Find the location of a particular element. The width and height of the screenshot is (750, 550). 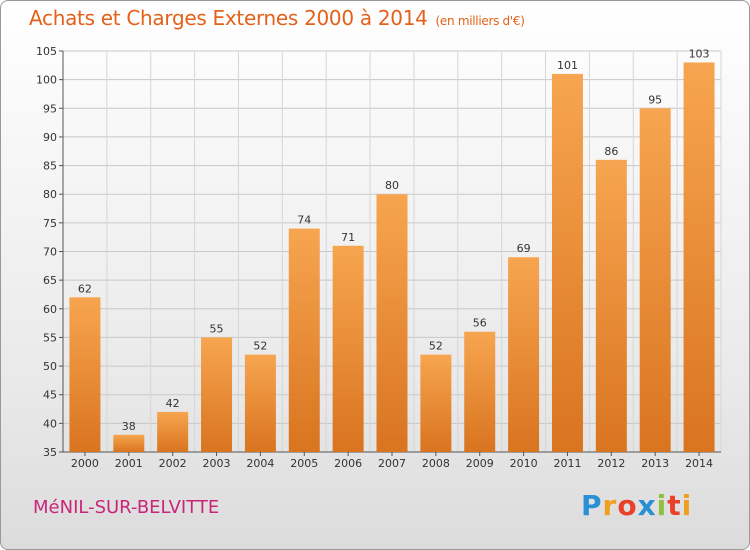

logo-letter: r is located at coordinates (610, 505).